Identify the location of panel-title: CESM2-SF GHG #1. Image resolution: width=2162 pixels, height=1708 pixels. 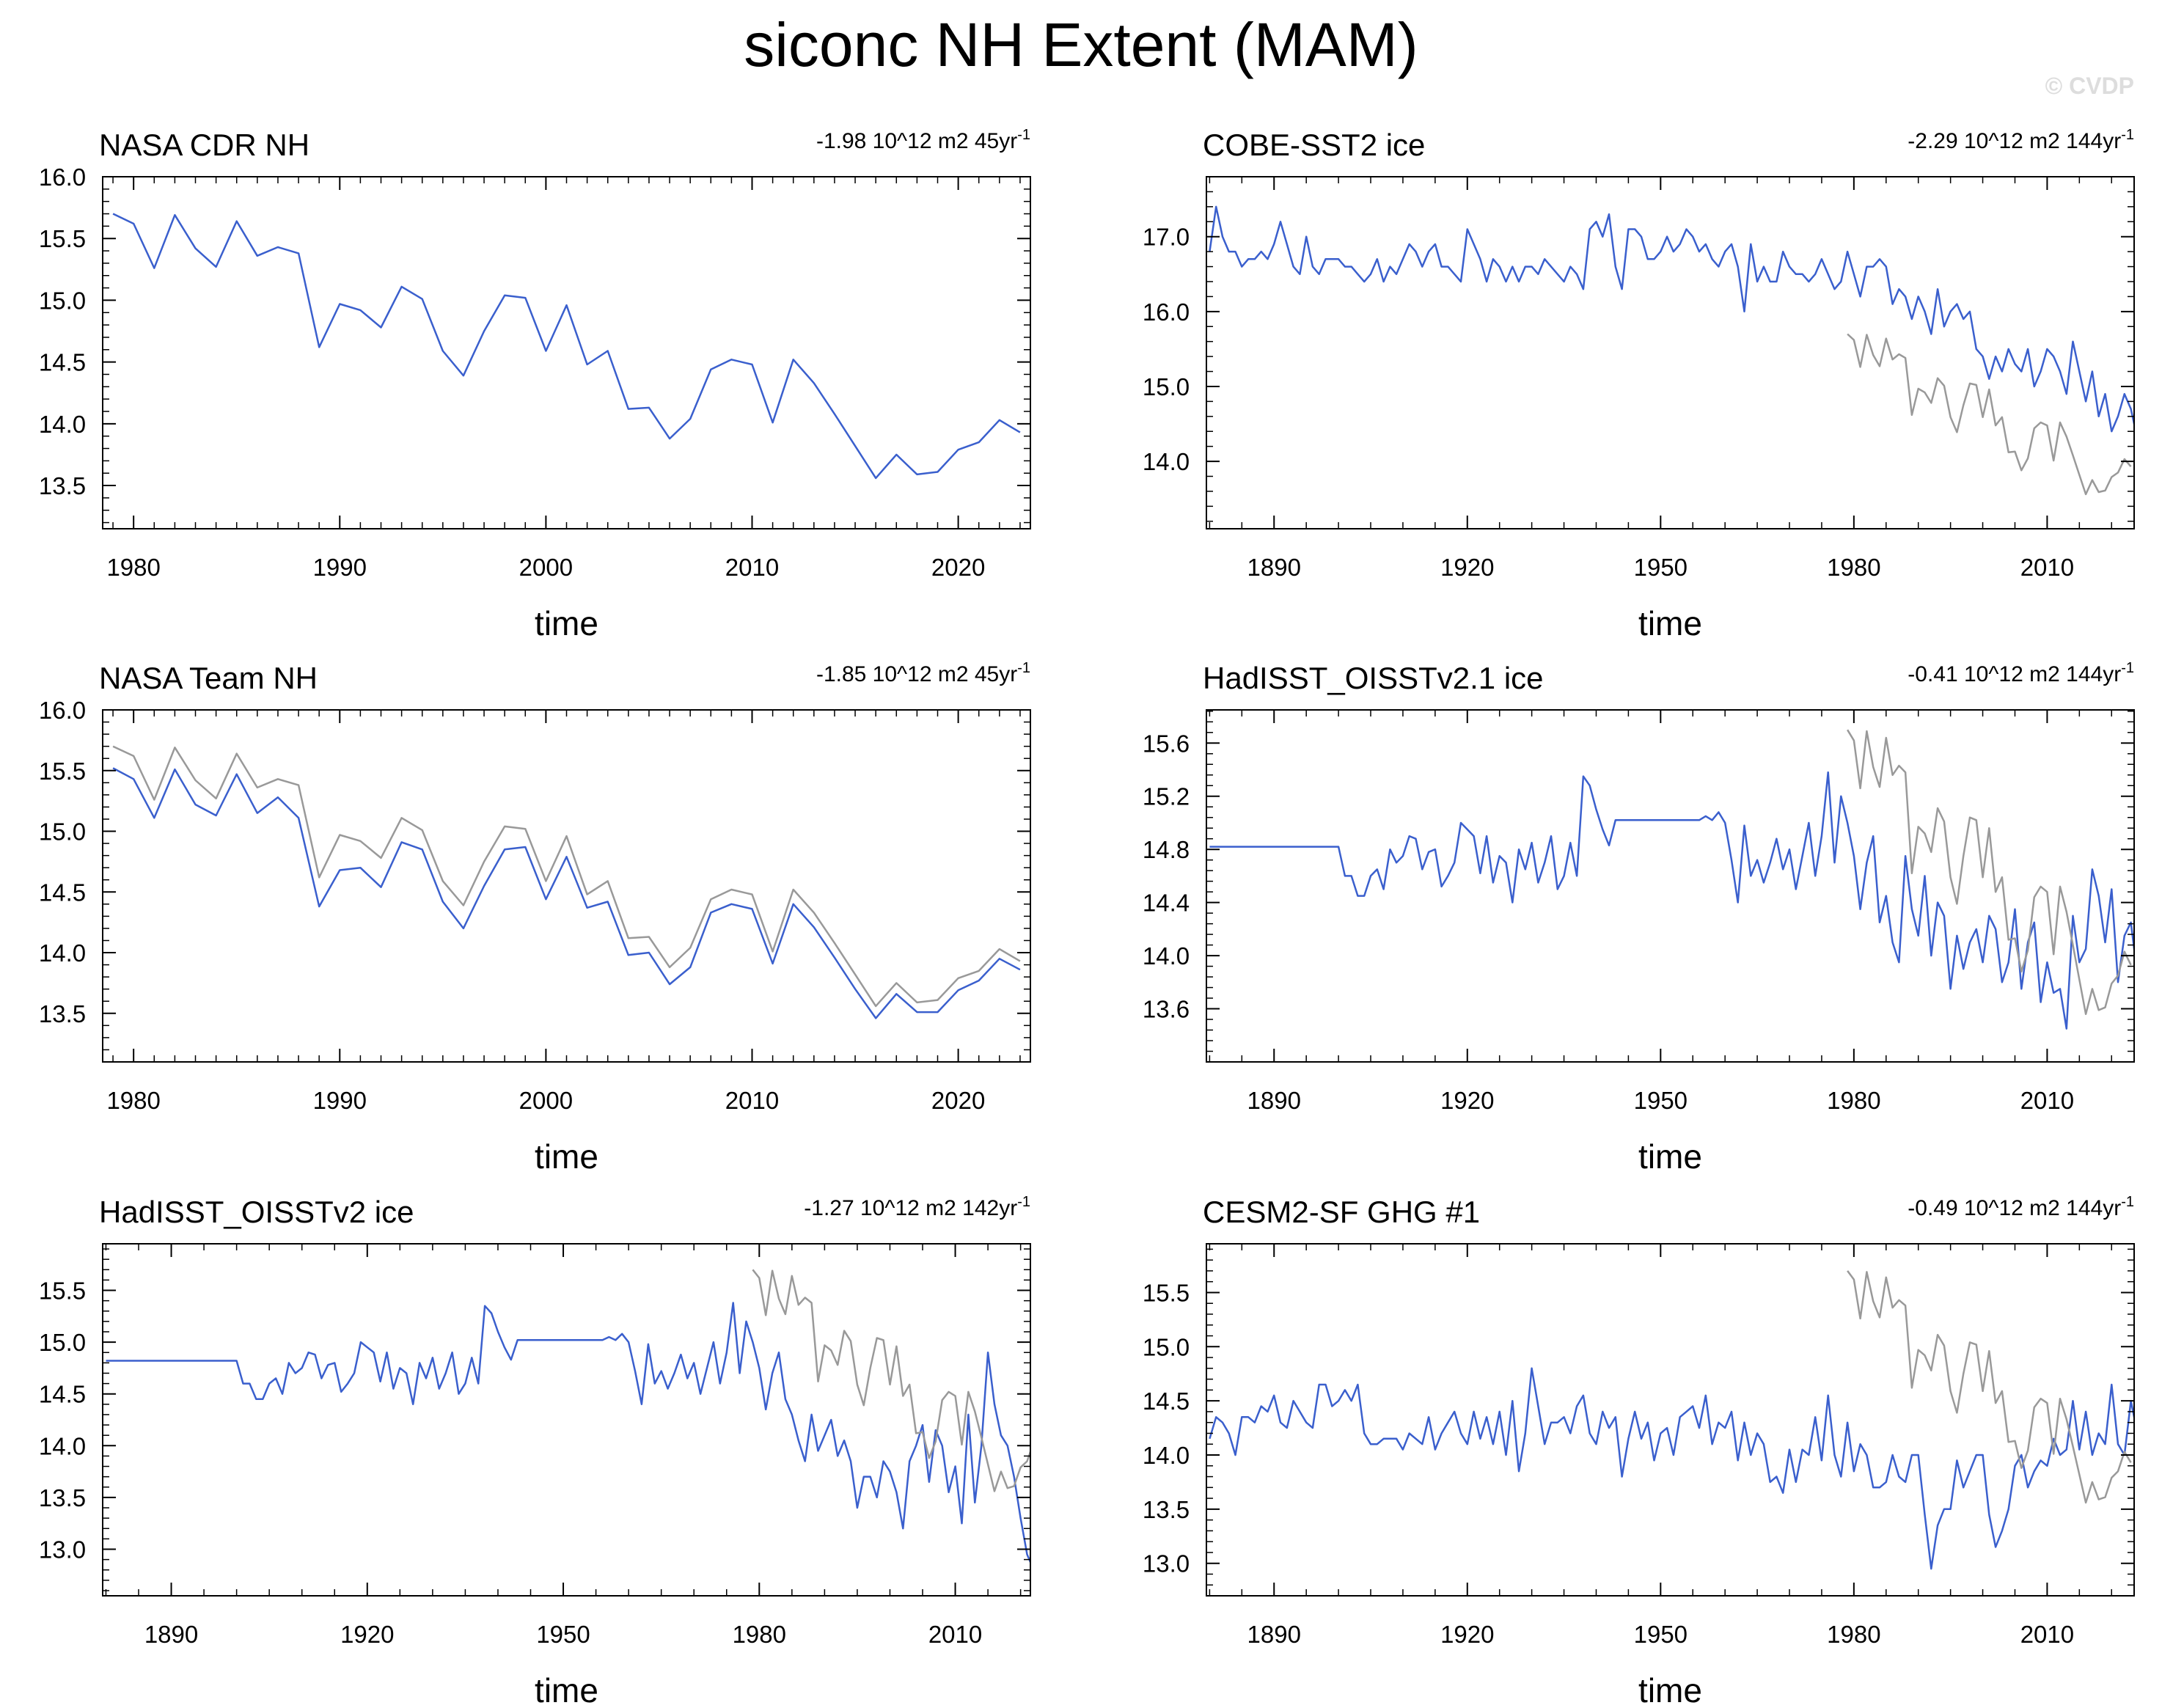
(1342, 1212).